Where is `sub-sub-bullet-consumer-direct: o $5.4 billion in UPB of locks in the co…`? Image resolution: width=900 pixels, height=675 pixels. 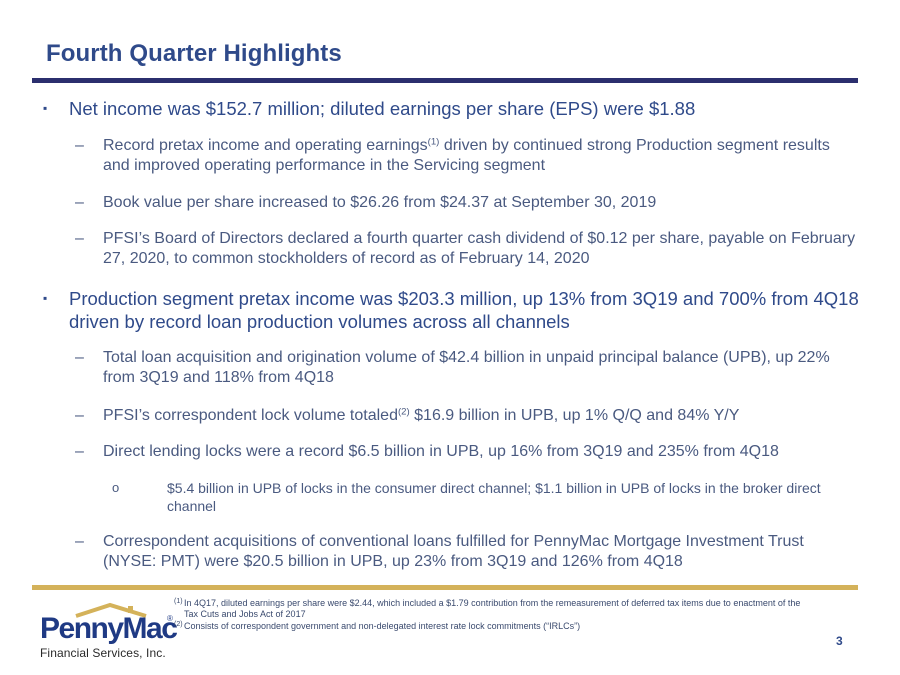
sub-sub-bullet-consumer-direct: o $5.4 billion in UPB of locks in the co… is located at coordinates (469, 497).